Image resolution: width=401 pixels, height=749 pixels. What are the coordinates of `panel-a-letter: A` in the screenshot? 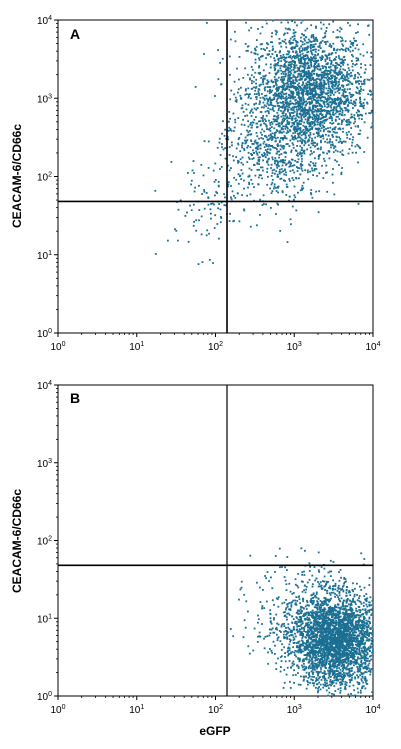 It's located at (75, 34).